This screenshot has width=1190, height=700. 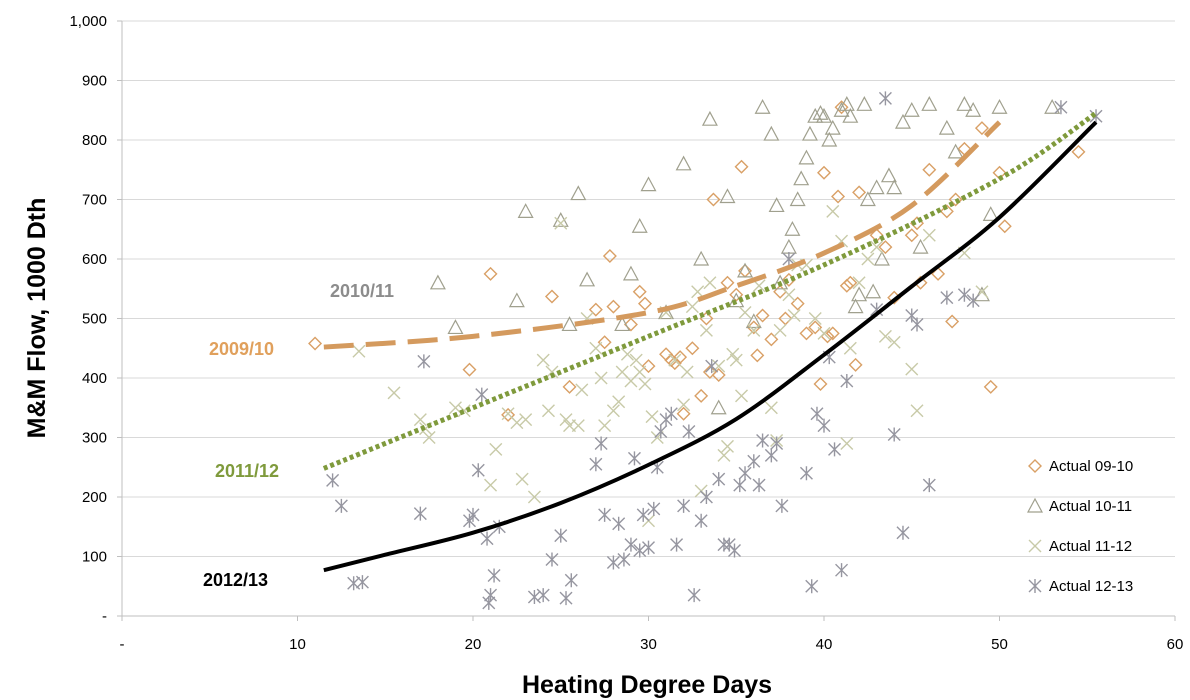 What do you see at coordinates (362, 291) in the screenshot?
I see `floating-label: 2010/11` at bounding box center [362, 291].